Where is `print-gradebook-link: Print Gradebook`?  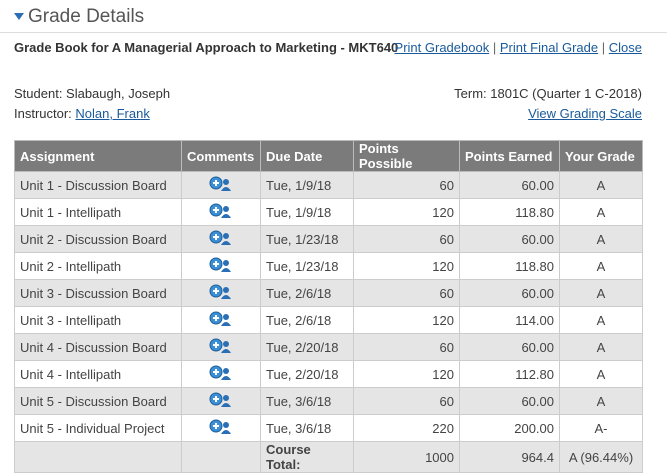
print-gradebook-link: Print Gradebook is located at coordinates (442, 47).